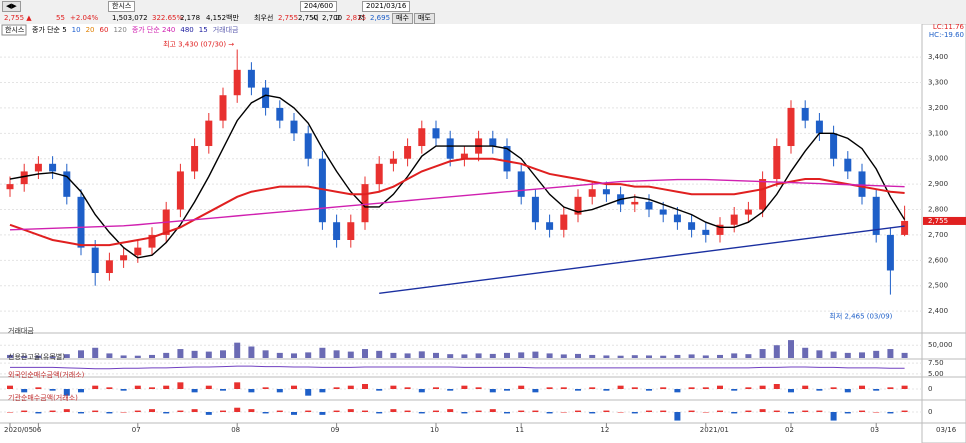  Describe the element at coordinates (136, 430) in the screenshot. I see `x-tick-label: 07` at that location.